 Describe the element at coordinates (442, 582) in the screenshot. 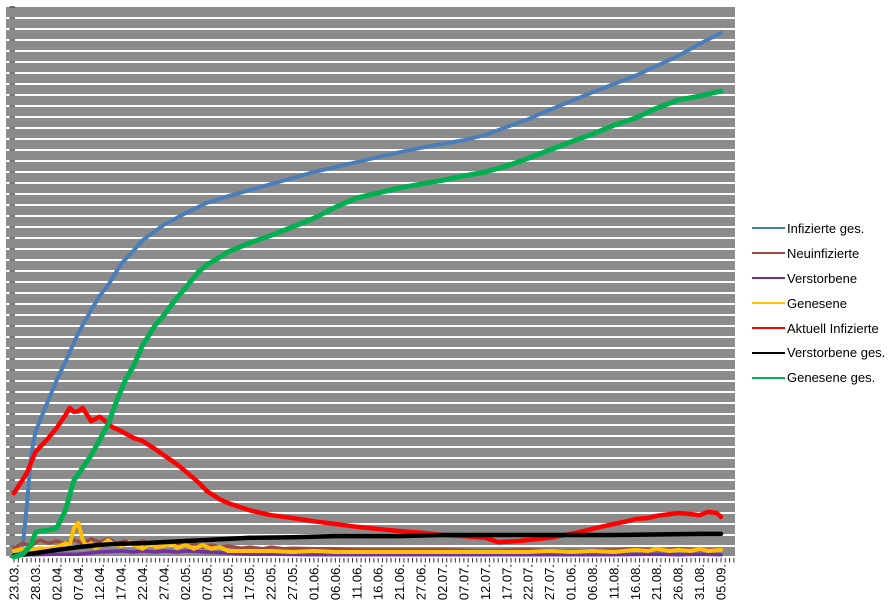

I see `x-axis-label: 02.07.` at that location.